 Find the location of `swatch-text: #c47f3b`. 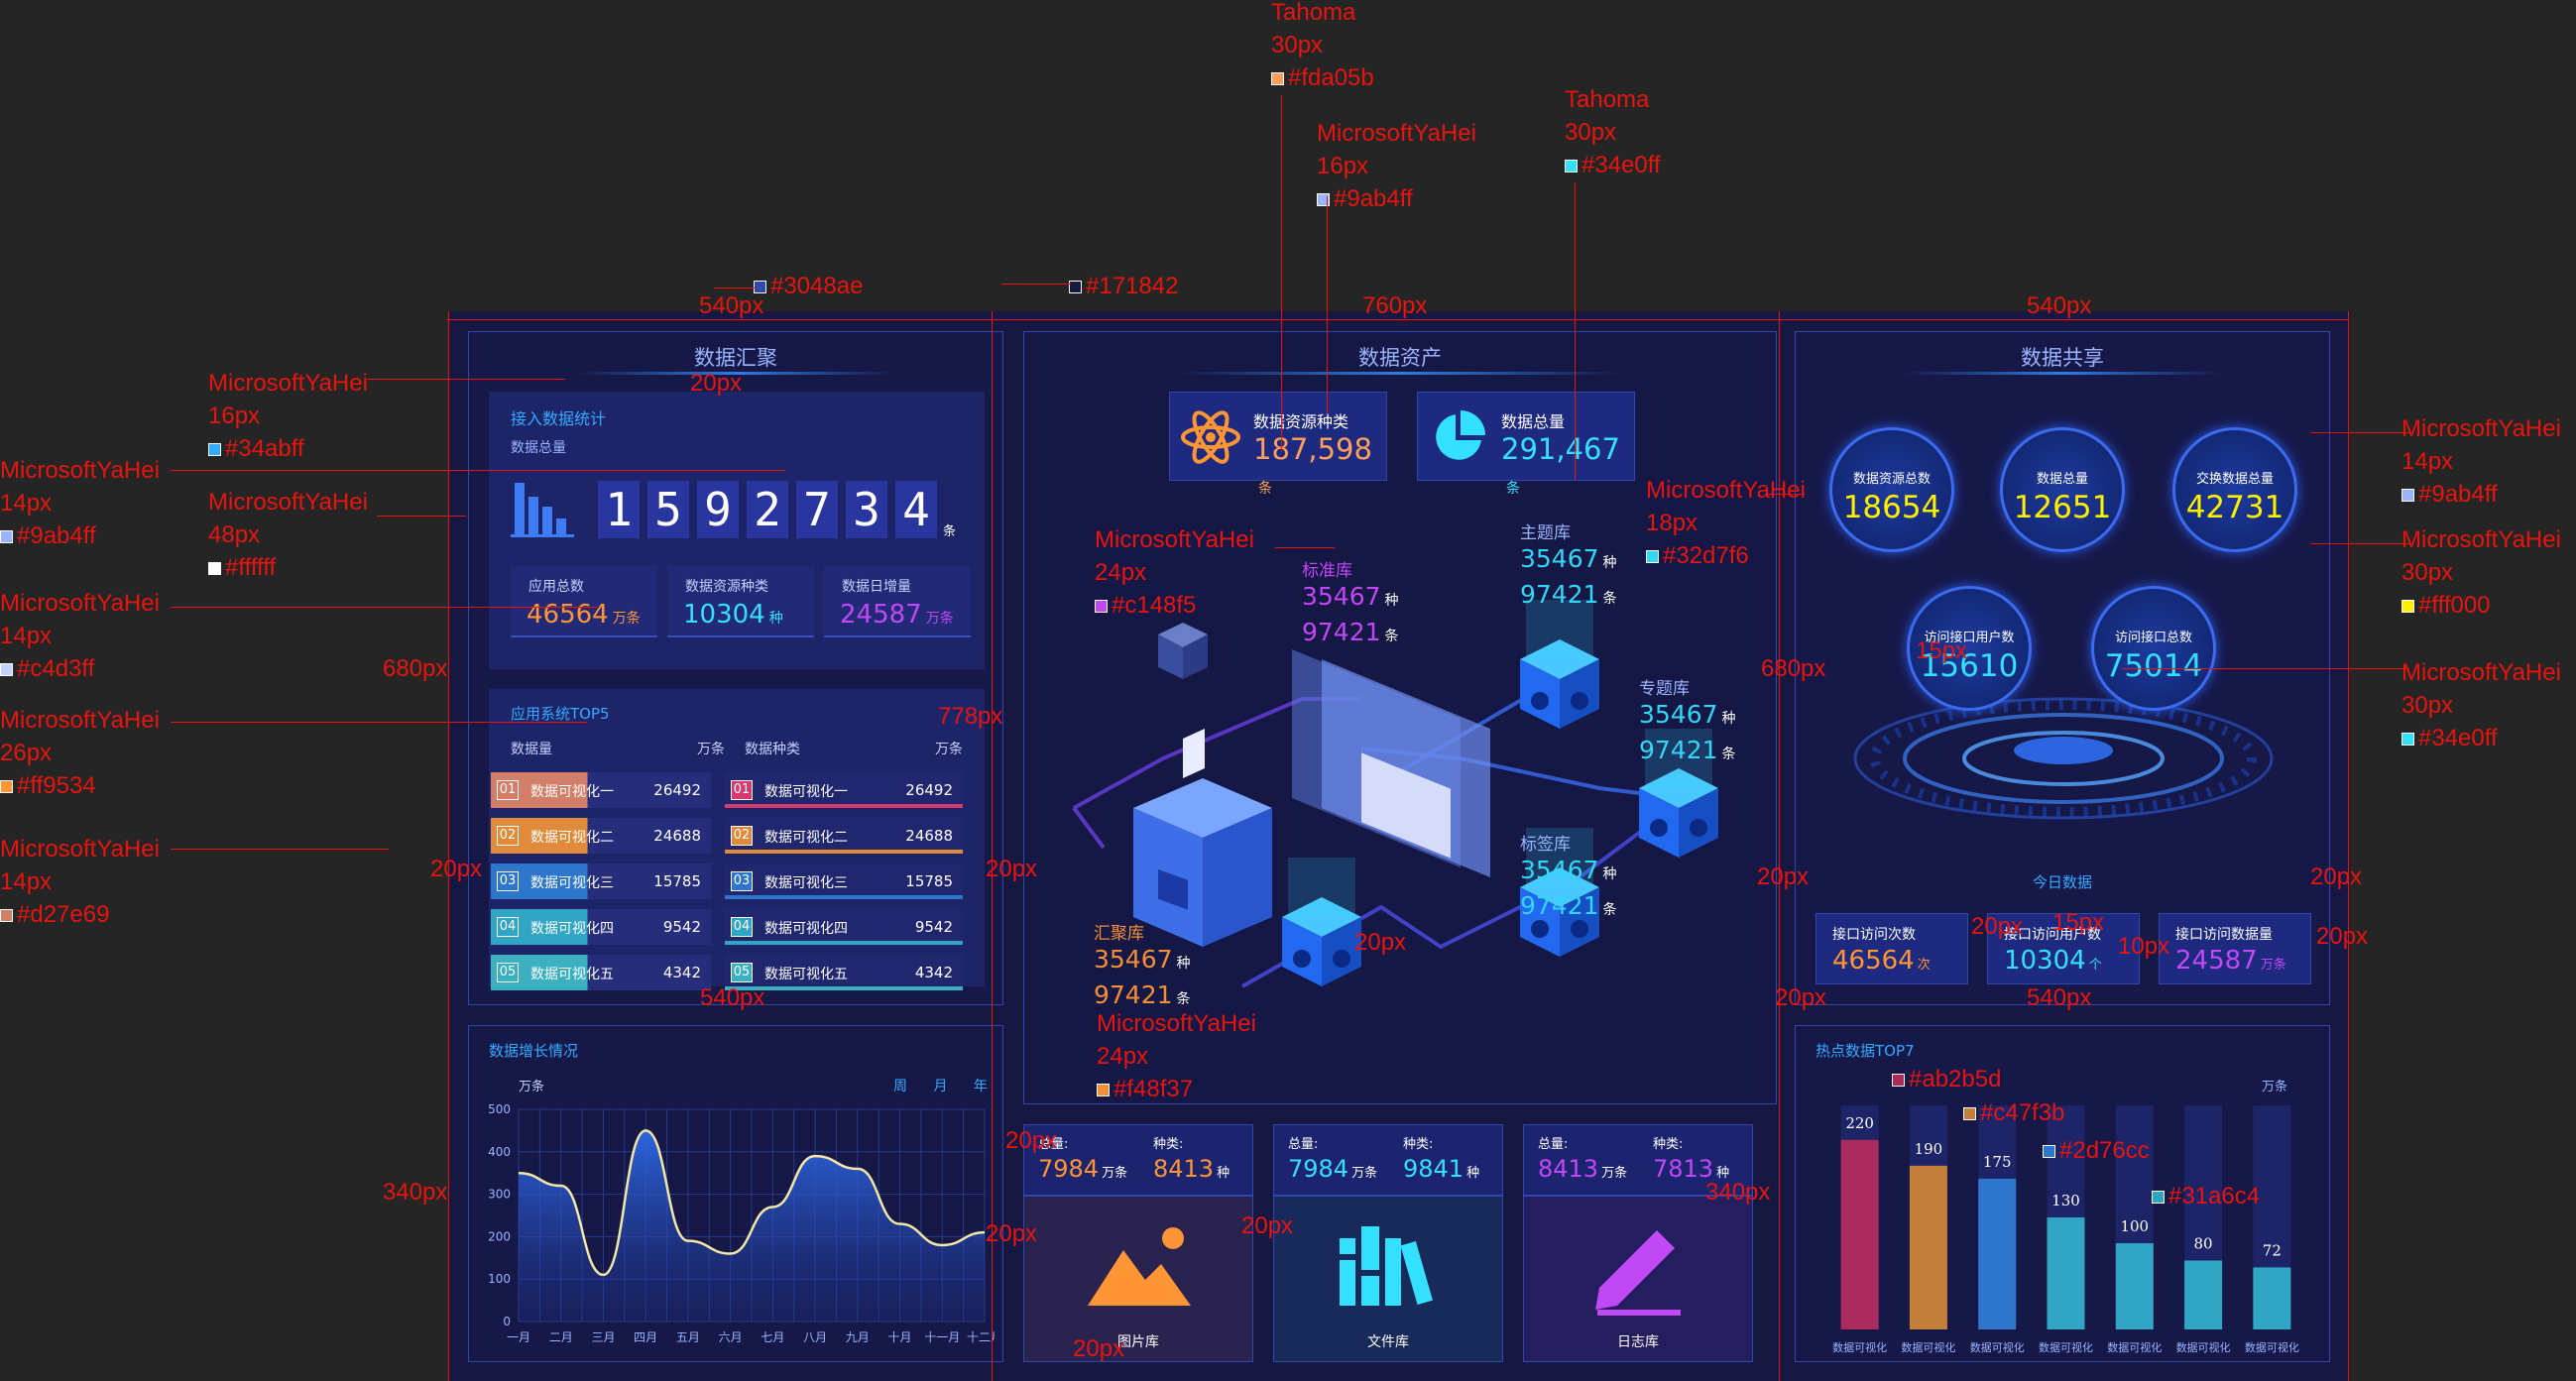

swatch-text: #c47f3b is located at coordinates (2022, 1112).